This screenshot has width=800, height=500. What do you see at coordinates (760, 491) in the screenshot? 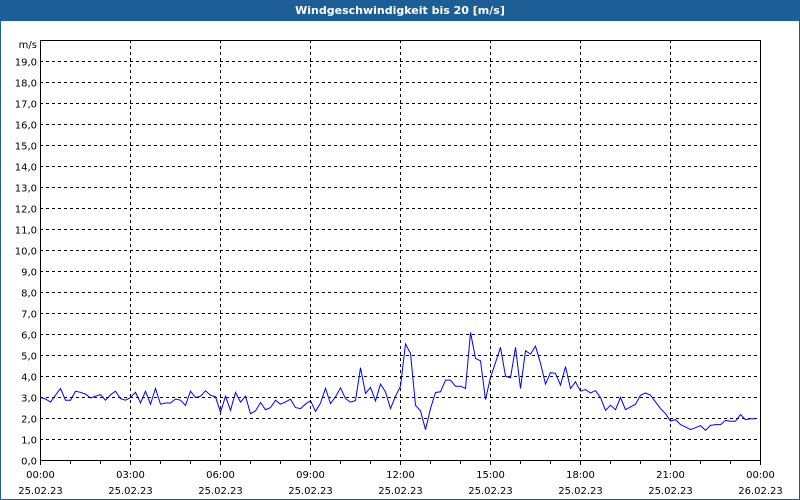
I see `x-tick-date: 26.02.23` at bounding box center [760, 491].